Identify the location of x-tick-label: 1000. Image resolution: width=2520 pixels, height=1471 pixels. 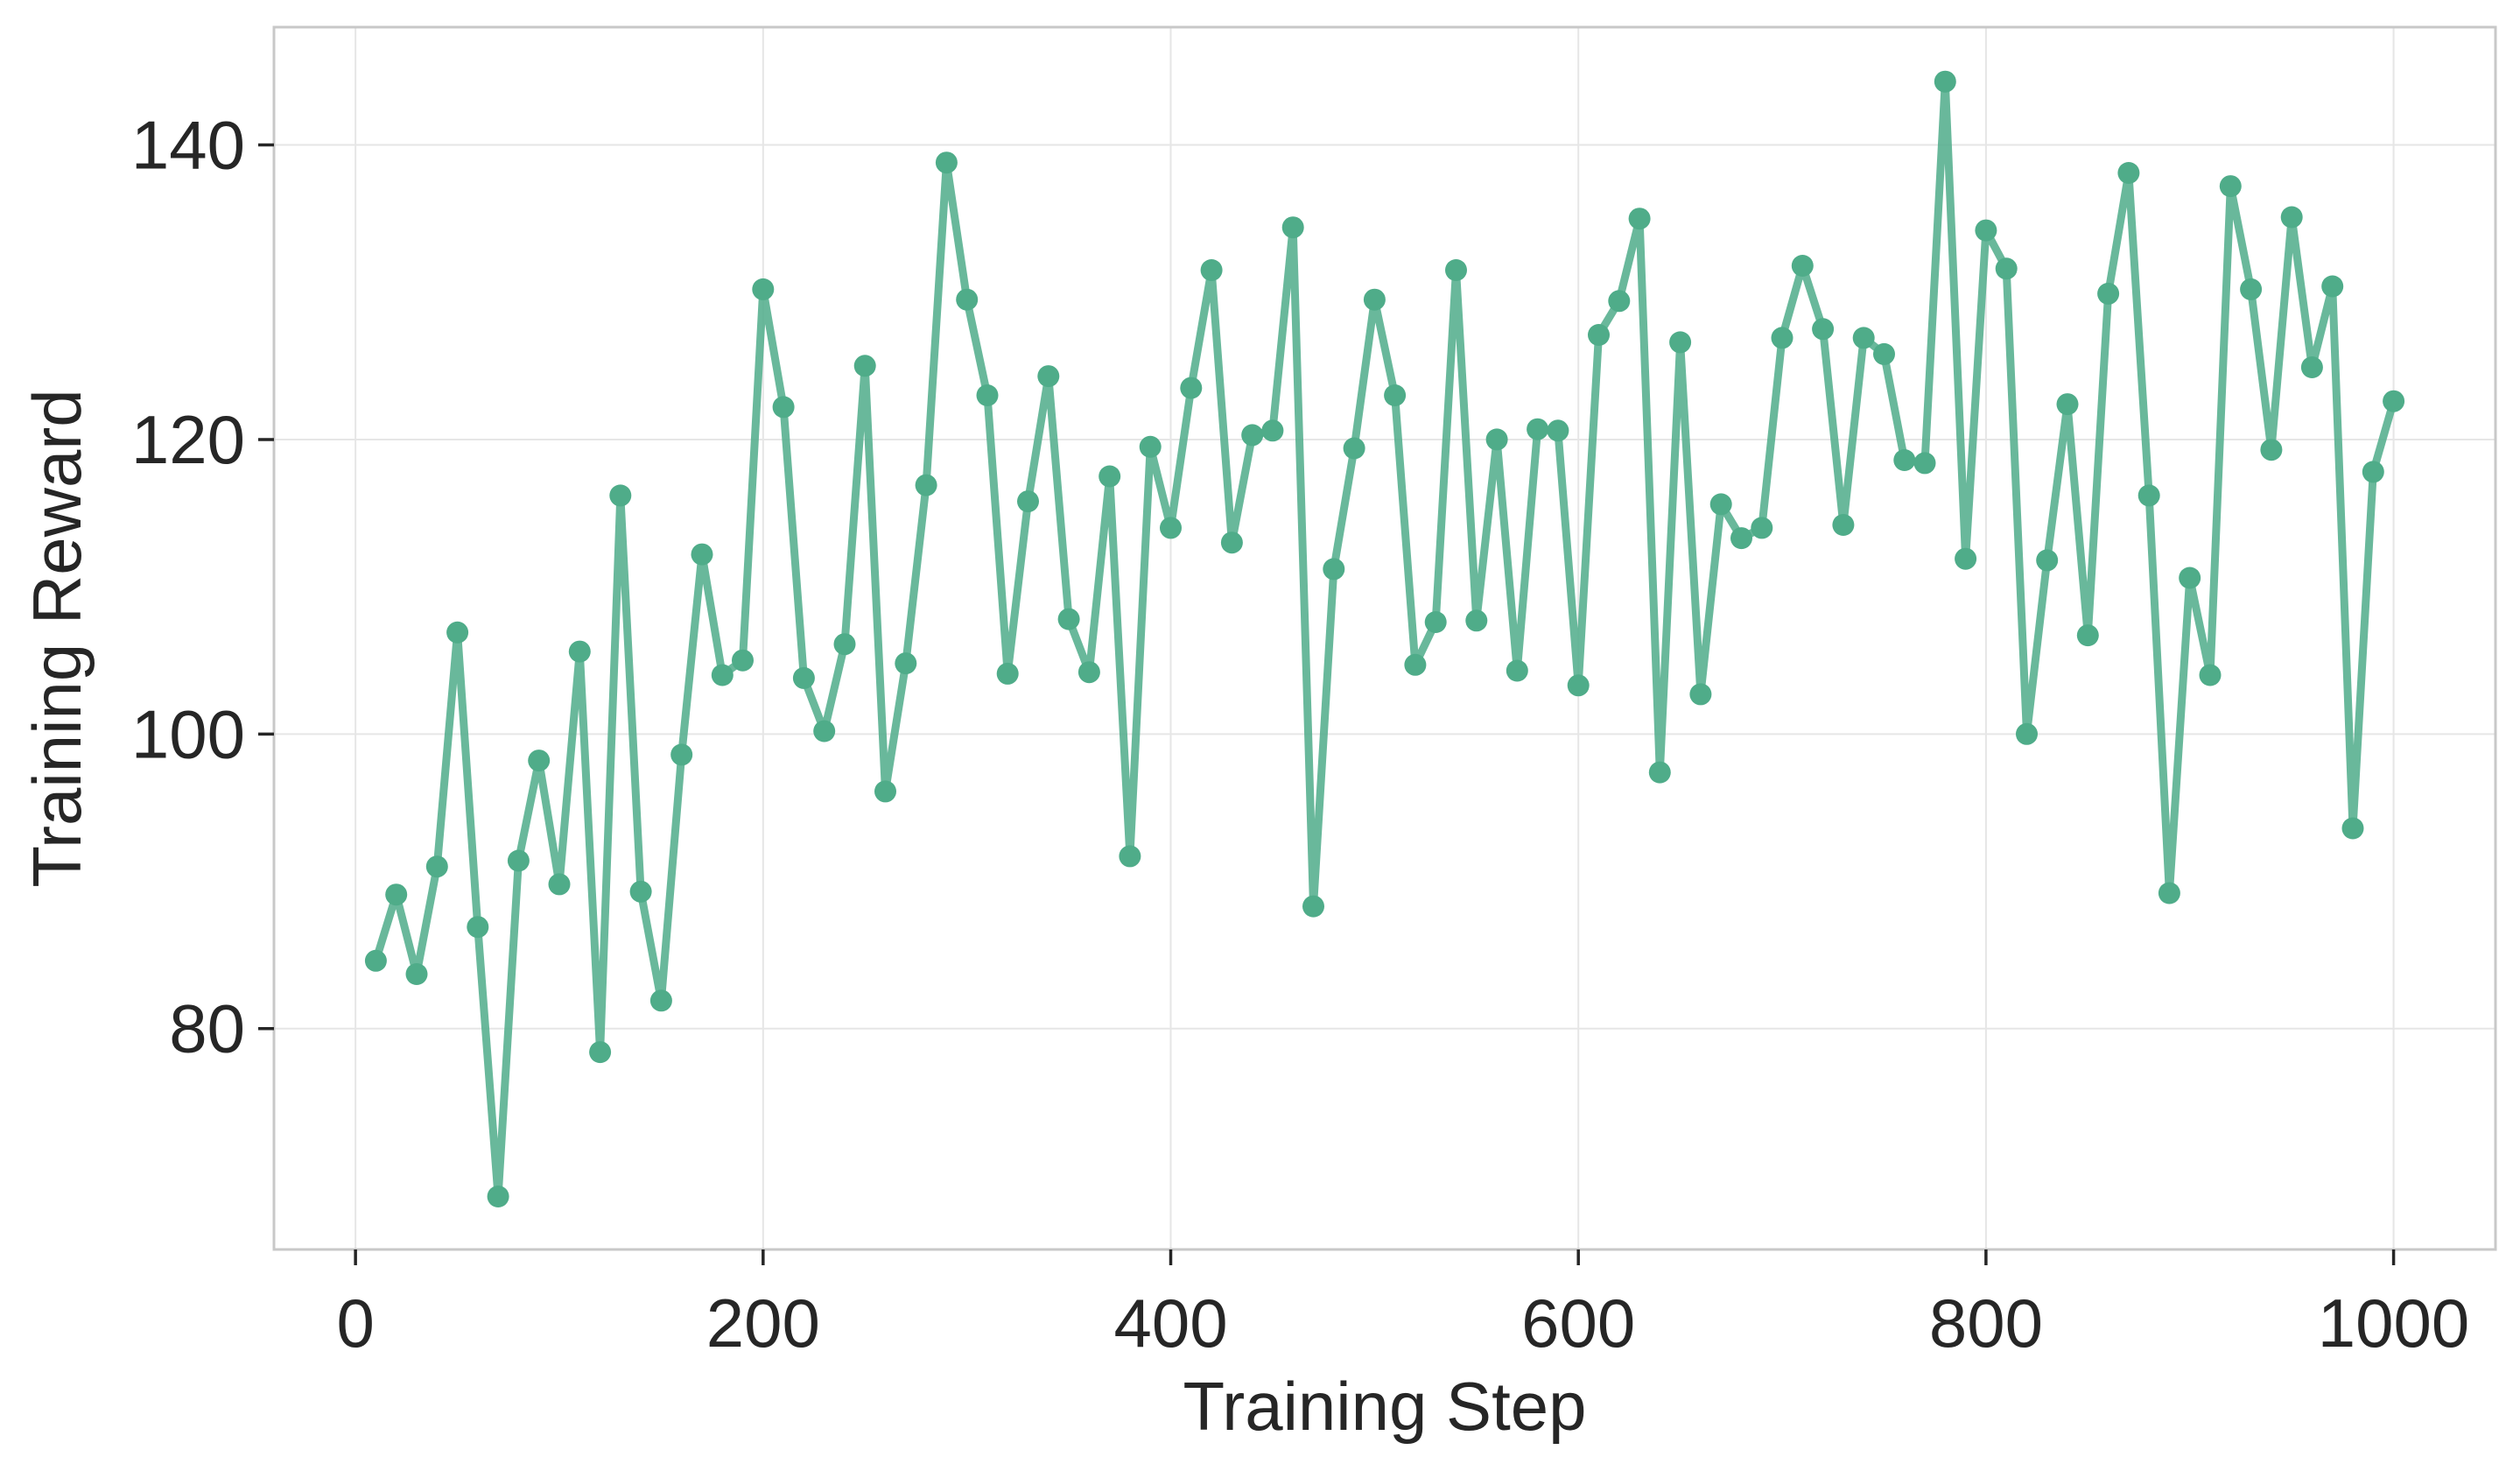
(2394, 1323).